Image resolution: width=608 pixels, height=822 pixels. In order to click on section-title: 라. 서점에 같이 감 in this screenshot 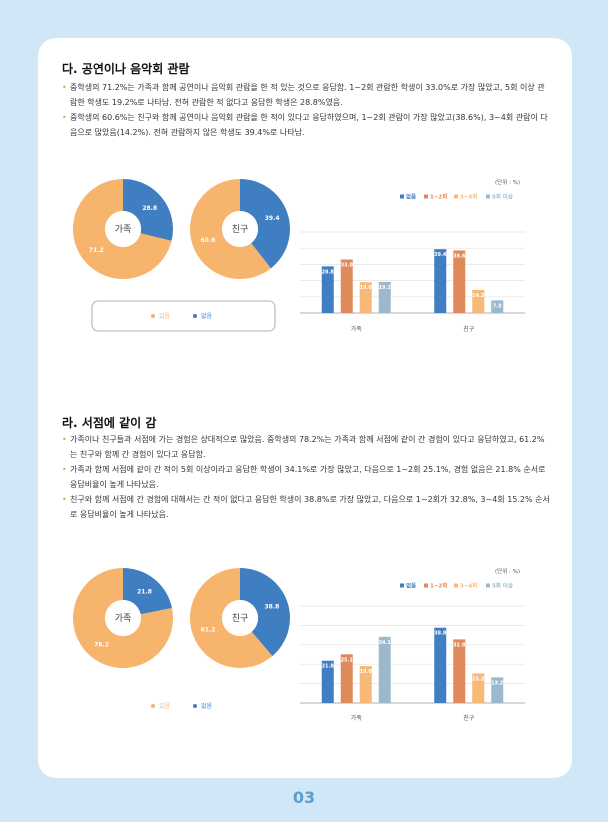, I will do `click(109, 423)`.